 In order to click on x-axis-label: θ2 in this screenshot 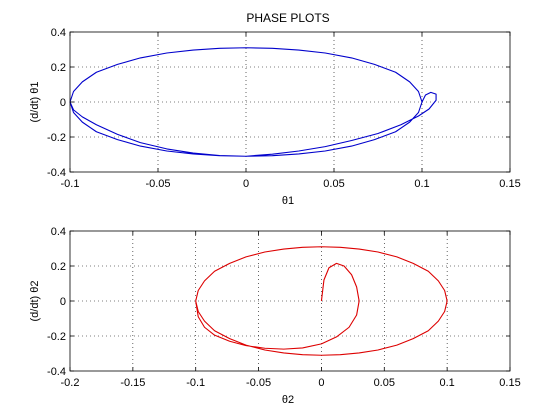, I will do `click(288, 400)`.